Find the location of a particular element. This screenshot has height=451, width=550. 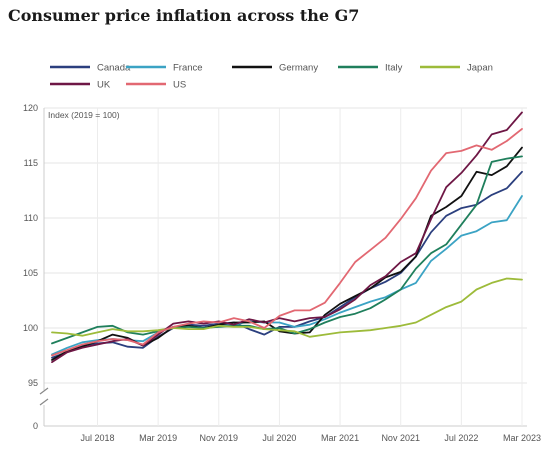

y-tick-label-120: 120 is located at coordinates (30, 108).